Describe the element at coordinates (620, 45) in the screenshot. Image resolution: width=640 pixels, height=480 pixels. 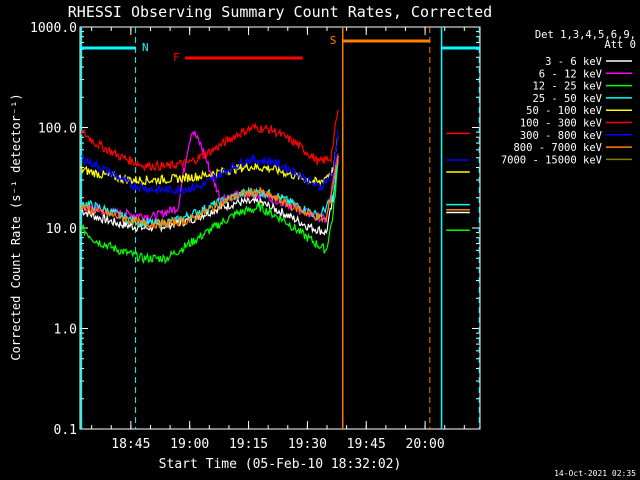
I see `legend-header: Att 0` at that location.